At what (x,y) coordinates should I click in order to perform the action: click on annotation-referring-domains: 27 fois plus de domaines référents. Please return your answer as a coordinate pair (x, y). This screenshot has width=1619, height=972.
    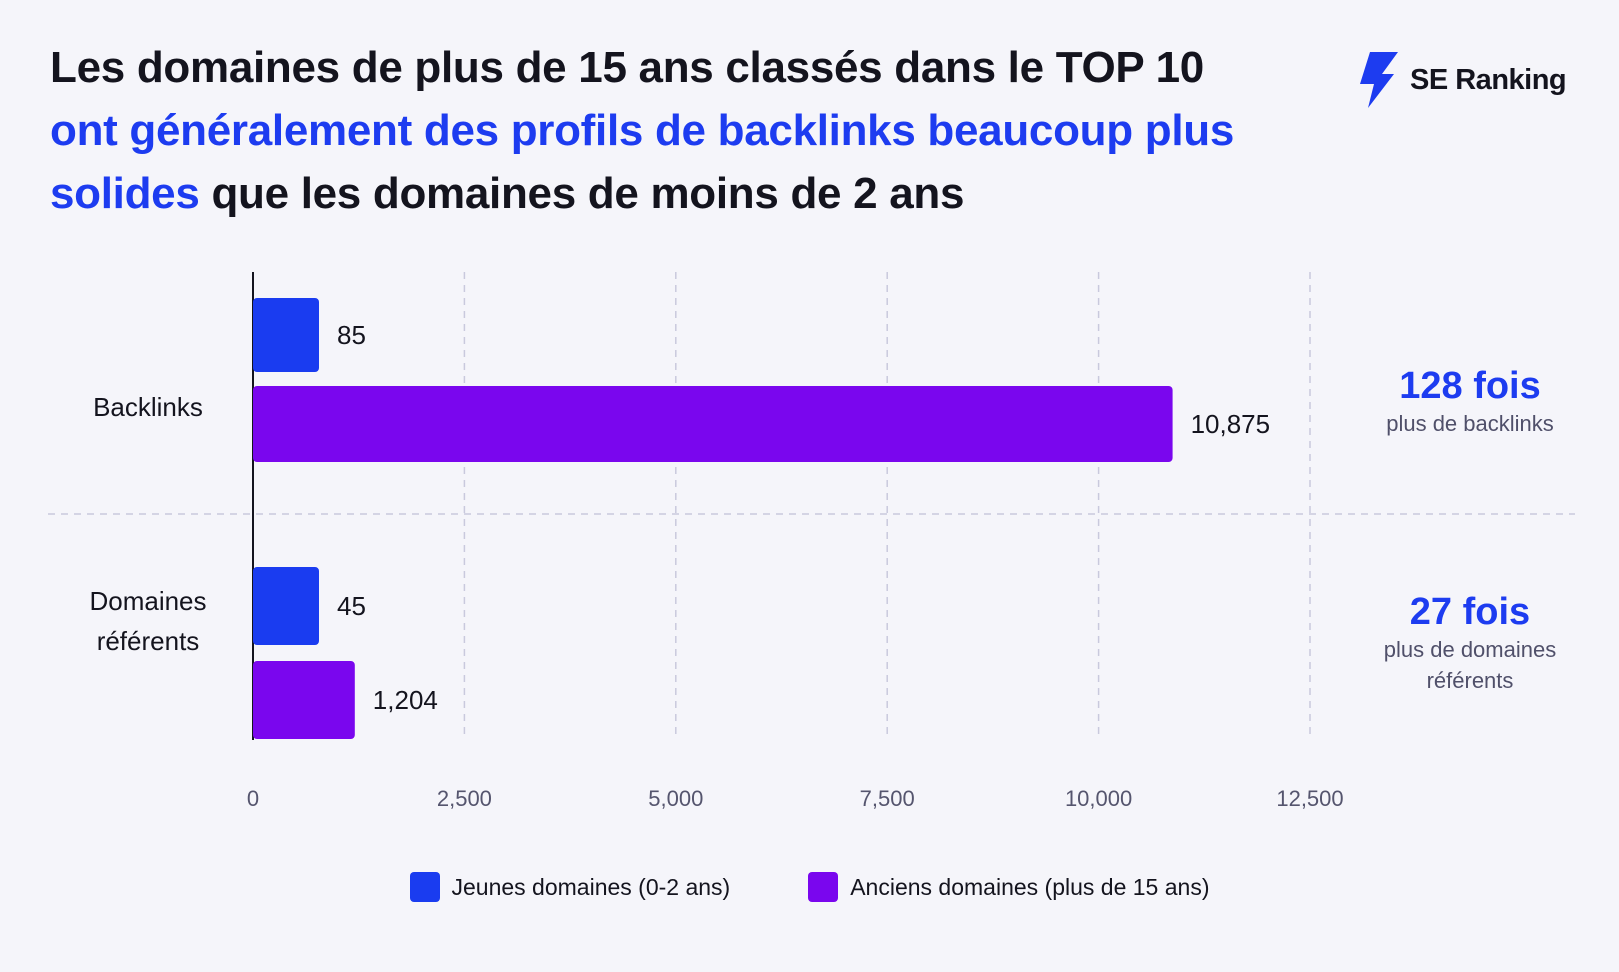
    Looking at the image, I should click on (1470, 643).